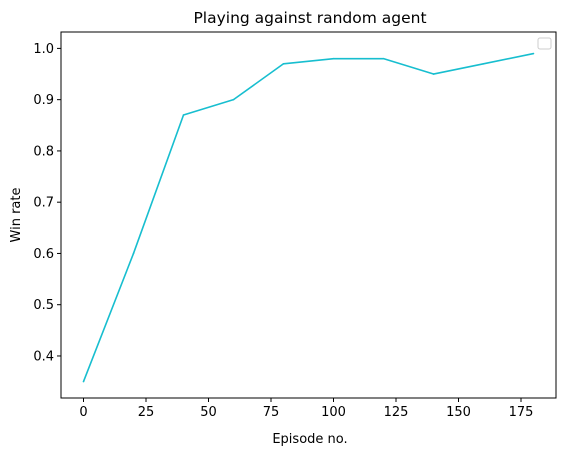 The width and height of the screenshot is (567, 455). I want to click on x-tick-label: 175, so click(521, 412).